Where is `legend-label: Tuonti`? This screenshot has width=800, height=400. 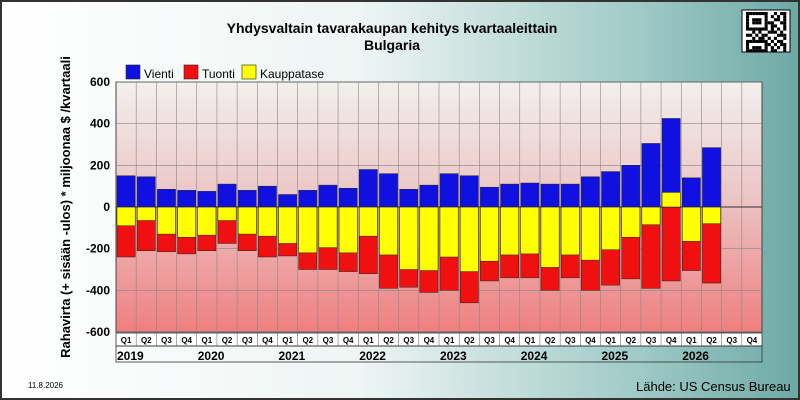
legend-label: Tuonti is located at coordinates (218, 74).